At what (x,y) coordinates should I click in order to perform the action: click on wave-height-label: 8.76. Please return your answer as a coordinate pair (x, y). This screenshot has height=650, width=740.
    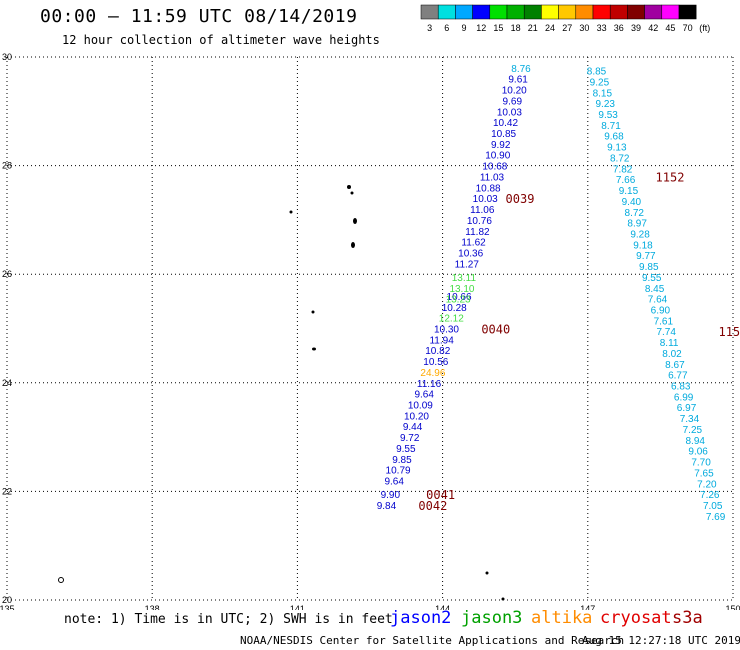
    Looking at the image, I should click on (521, 69).